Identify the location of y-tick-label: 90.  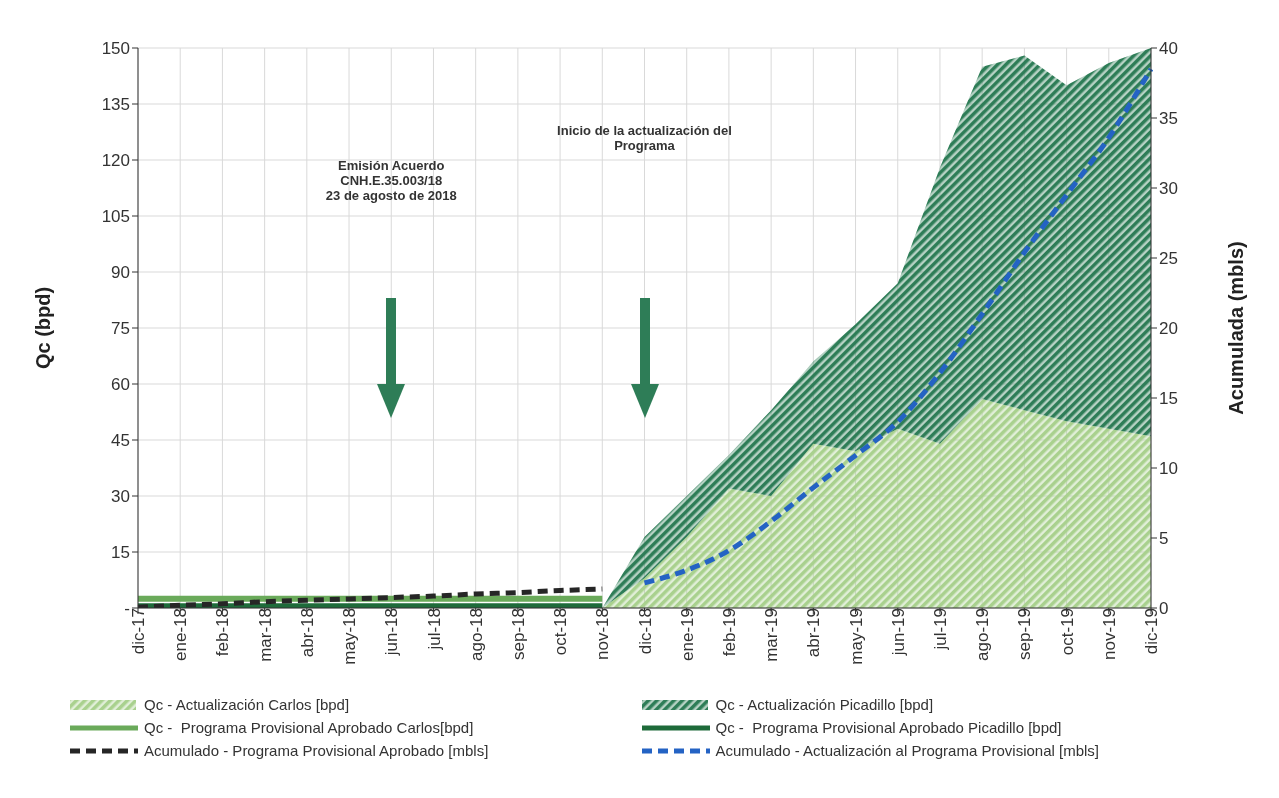
(120, 273).